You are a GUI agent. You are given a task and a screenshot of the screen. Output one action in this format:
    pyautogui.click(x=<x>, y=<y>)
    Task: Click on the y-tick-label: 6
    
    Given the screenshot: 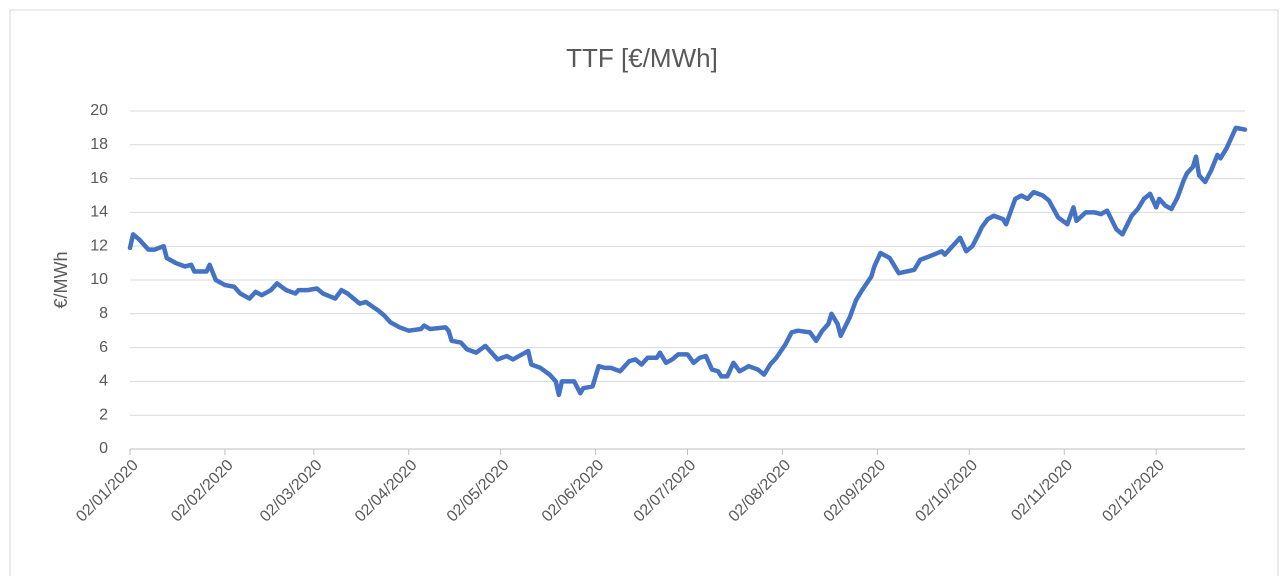 What is the action you would take?
    pyautogui.click(x=103, y=347)
    